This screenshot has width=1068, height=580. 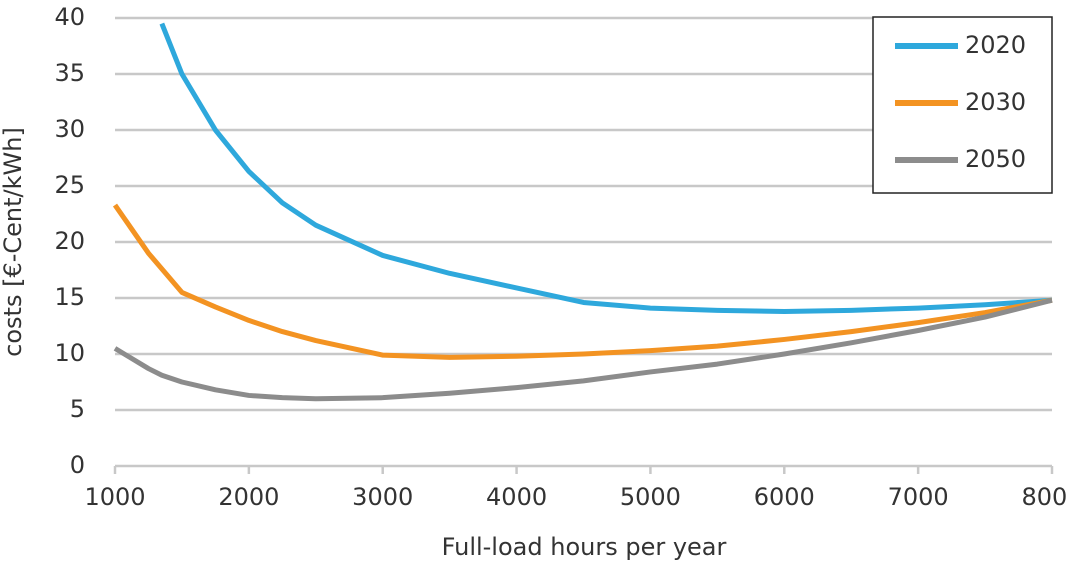 I want to click on x-tick-label: 1000, so click(x=114, y=497).